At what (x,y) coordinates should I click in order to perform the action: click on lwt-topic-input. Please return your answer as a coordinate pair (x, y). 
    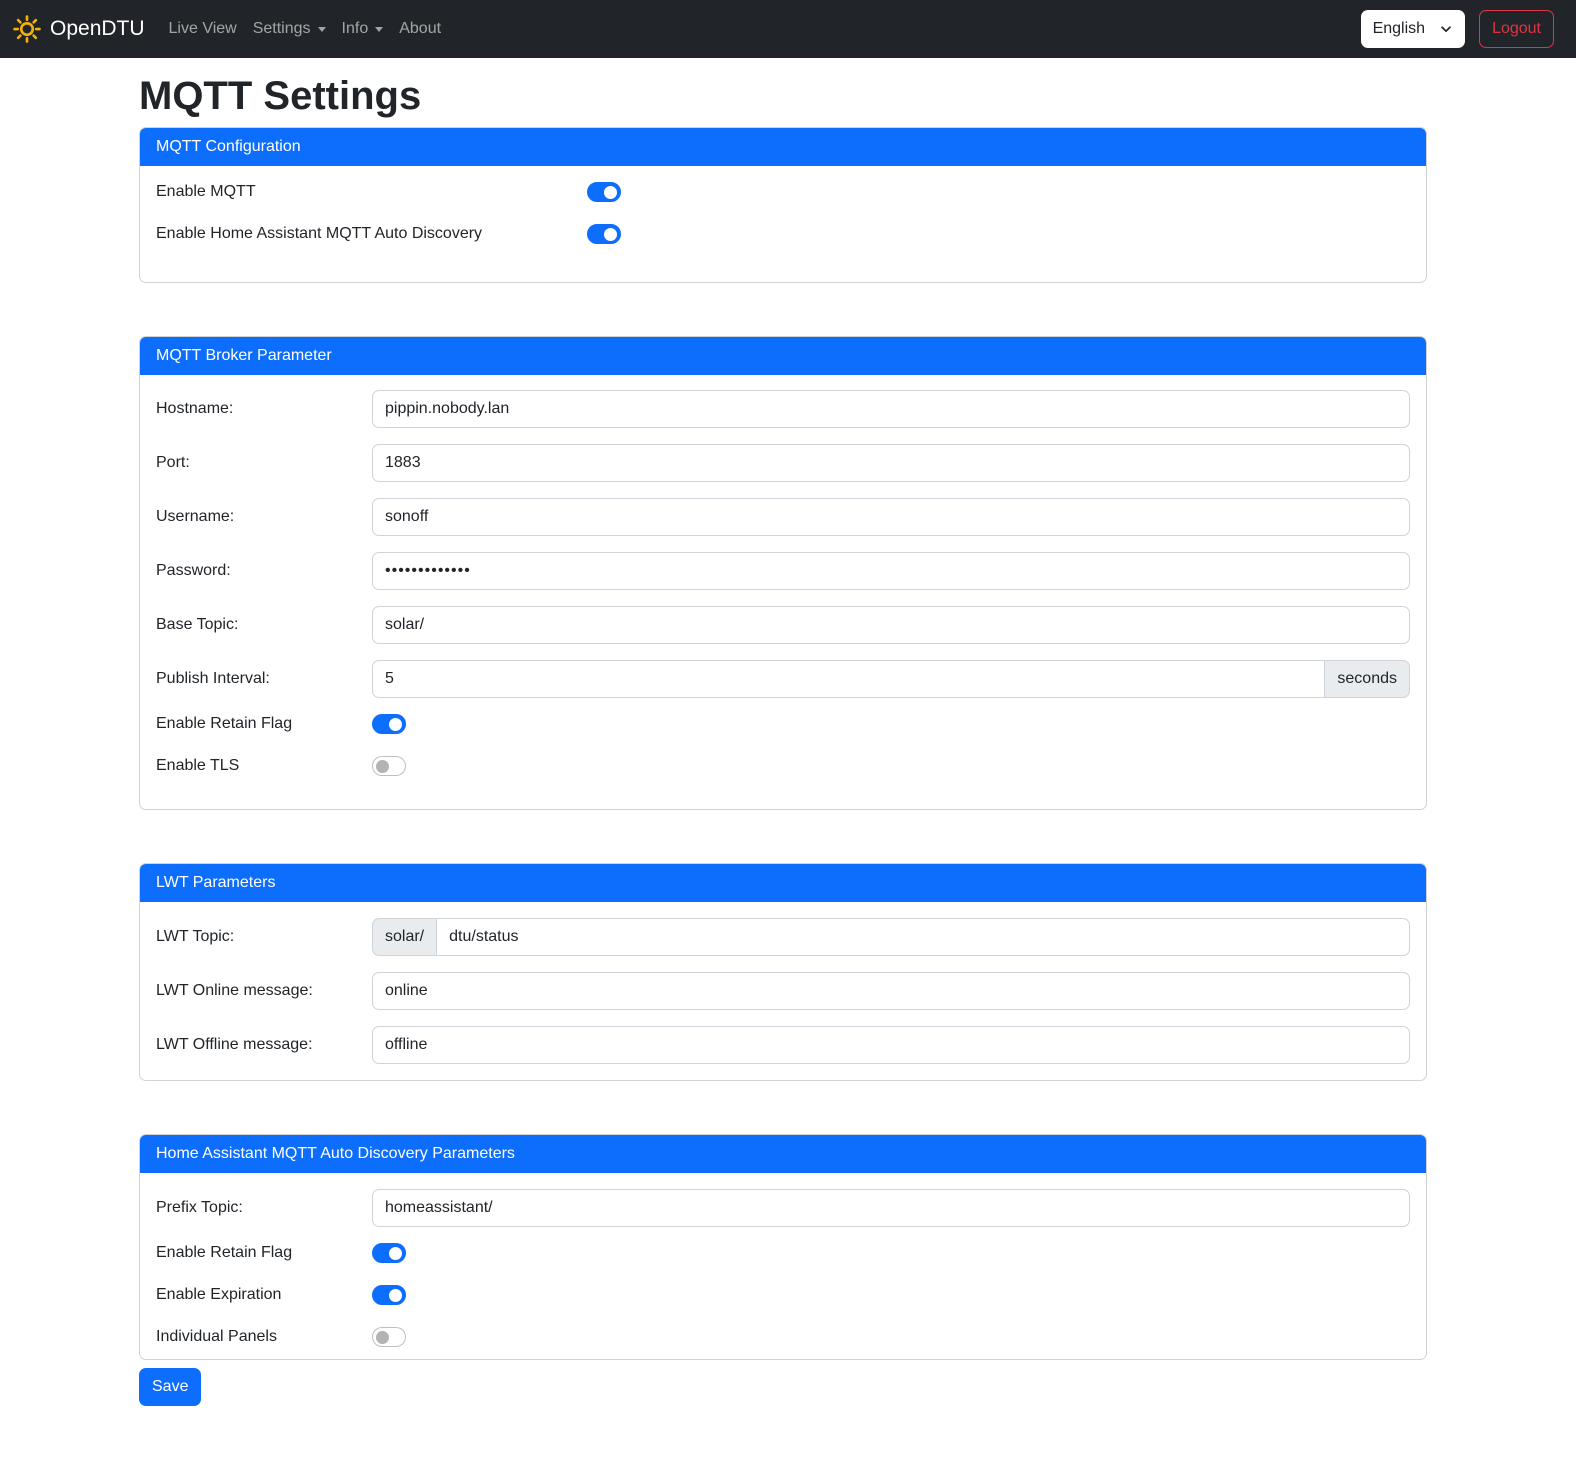
    Looking at the image, I should click on (923, 937).